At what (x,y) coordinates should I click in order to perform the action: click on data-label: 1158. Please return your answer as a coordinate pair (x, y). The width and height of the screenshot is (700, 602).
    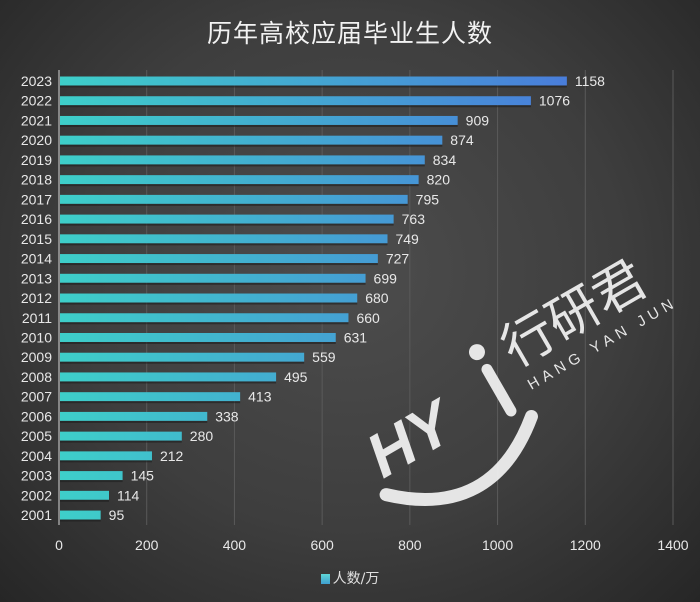
    Looking at the image, I should click on (590, 81).